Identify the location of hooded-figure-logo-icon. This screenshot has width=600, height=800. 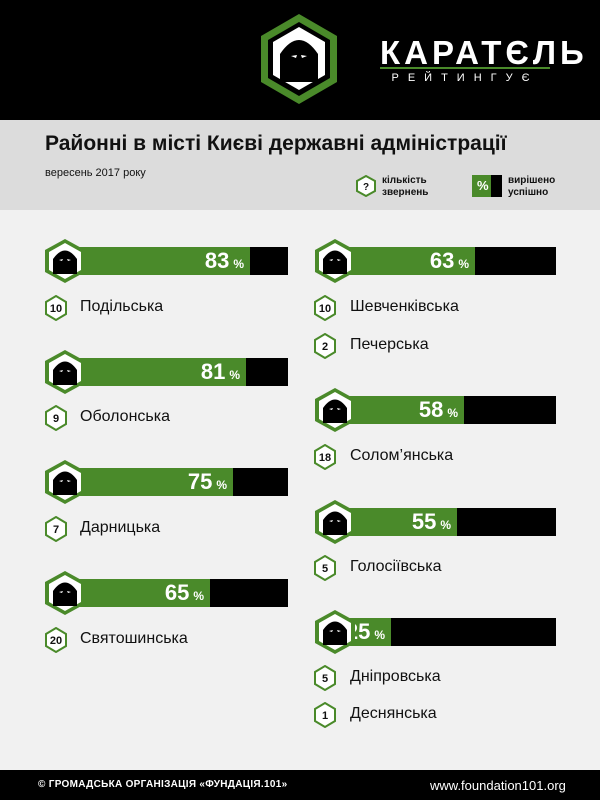
(299, 59).